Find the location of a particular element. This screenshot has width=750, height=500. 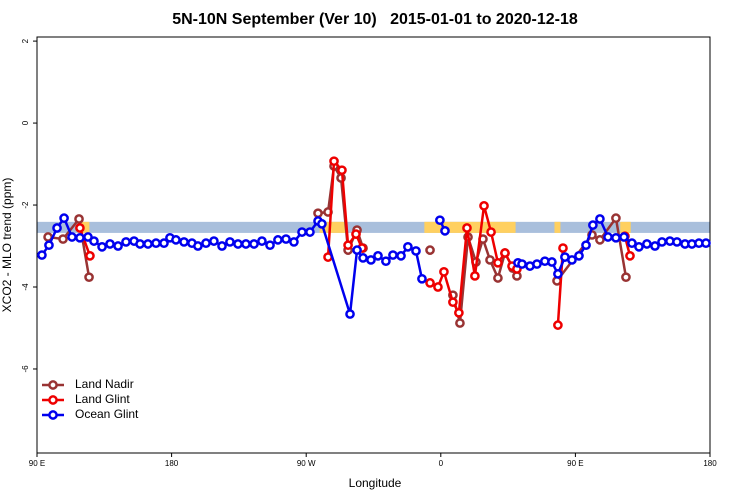

y-tick-label: 2 is located at coordinates (25, 40).